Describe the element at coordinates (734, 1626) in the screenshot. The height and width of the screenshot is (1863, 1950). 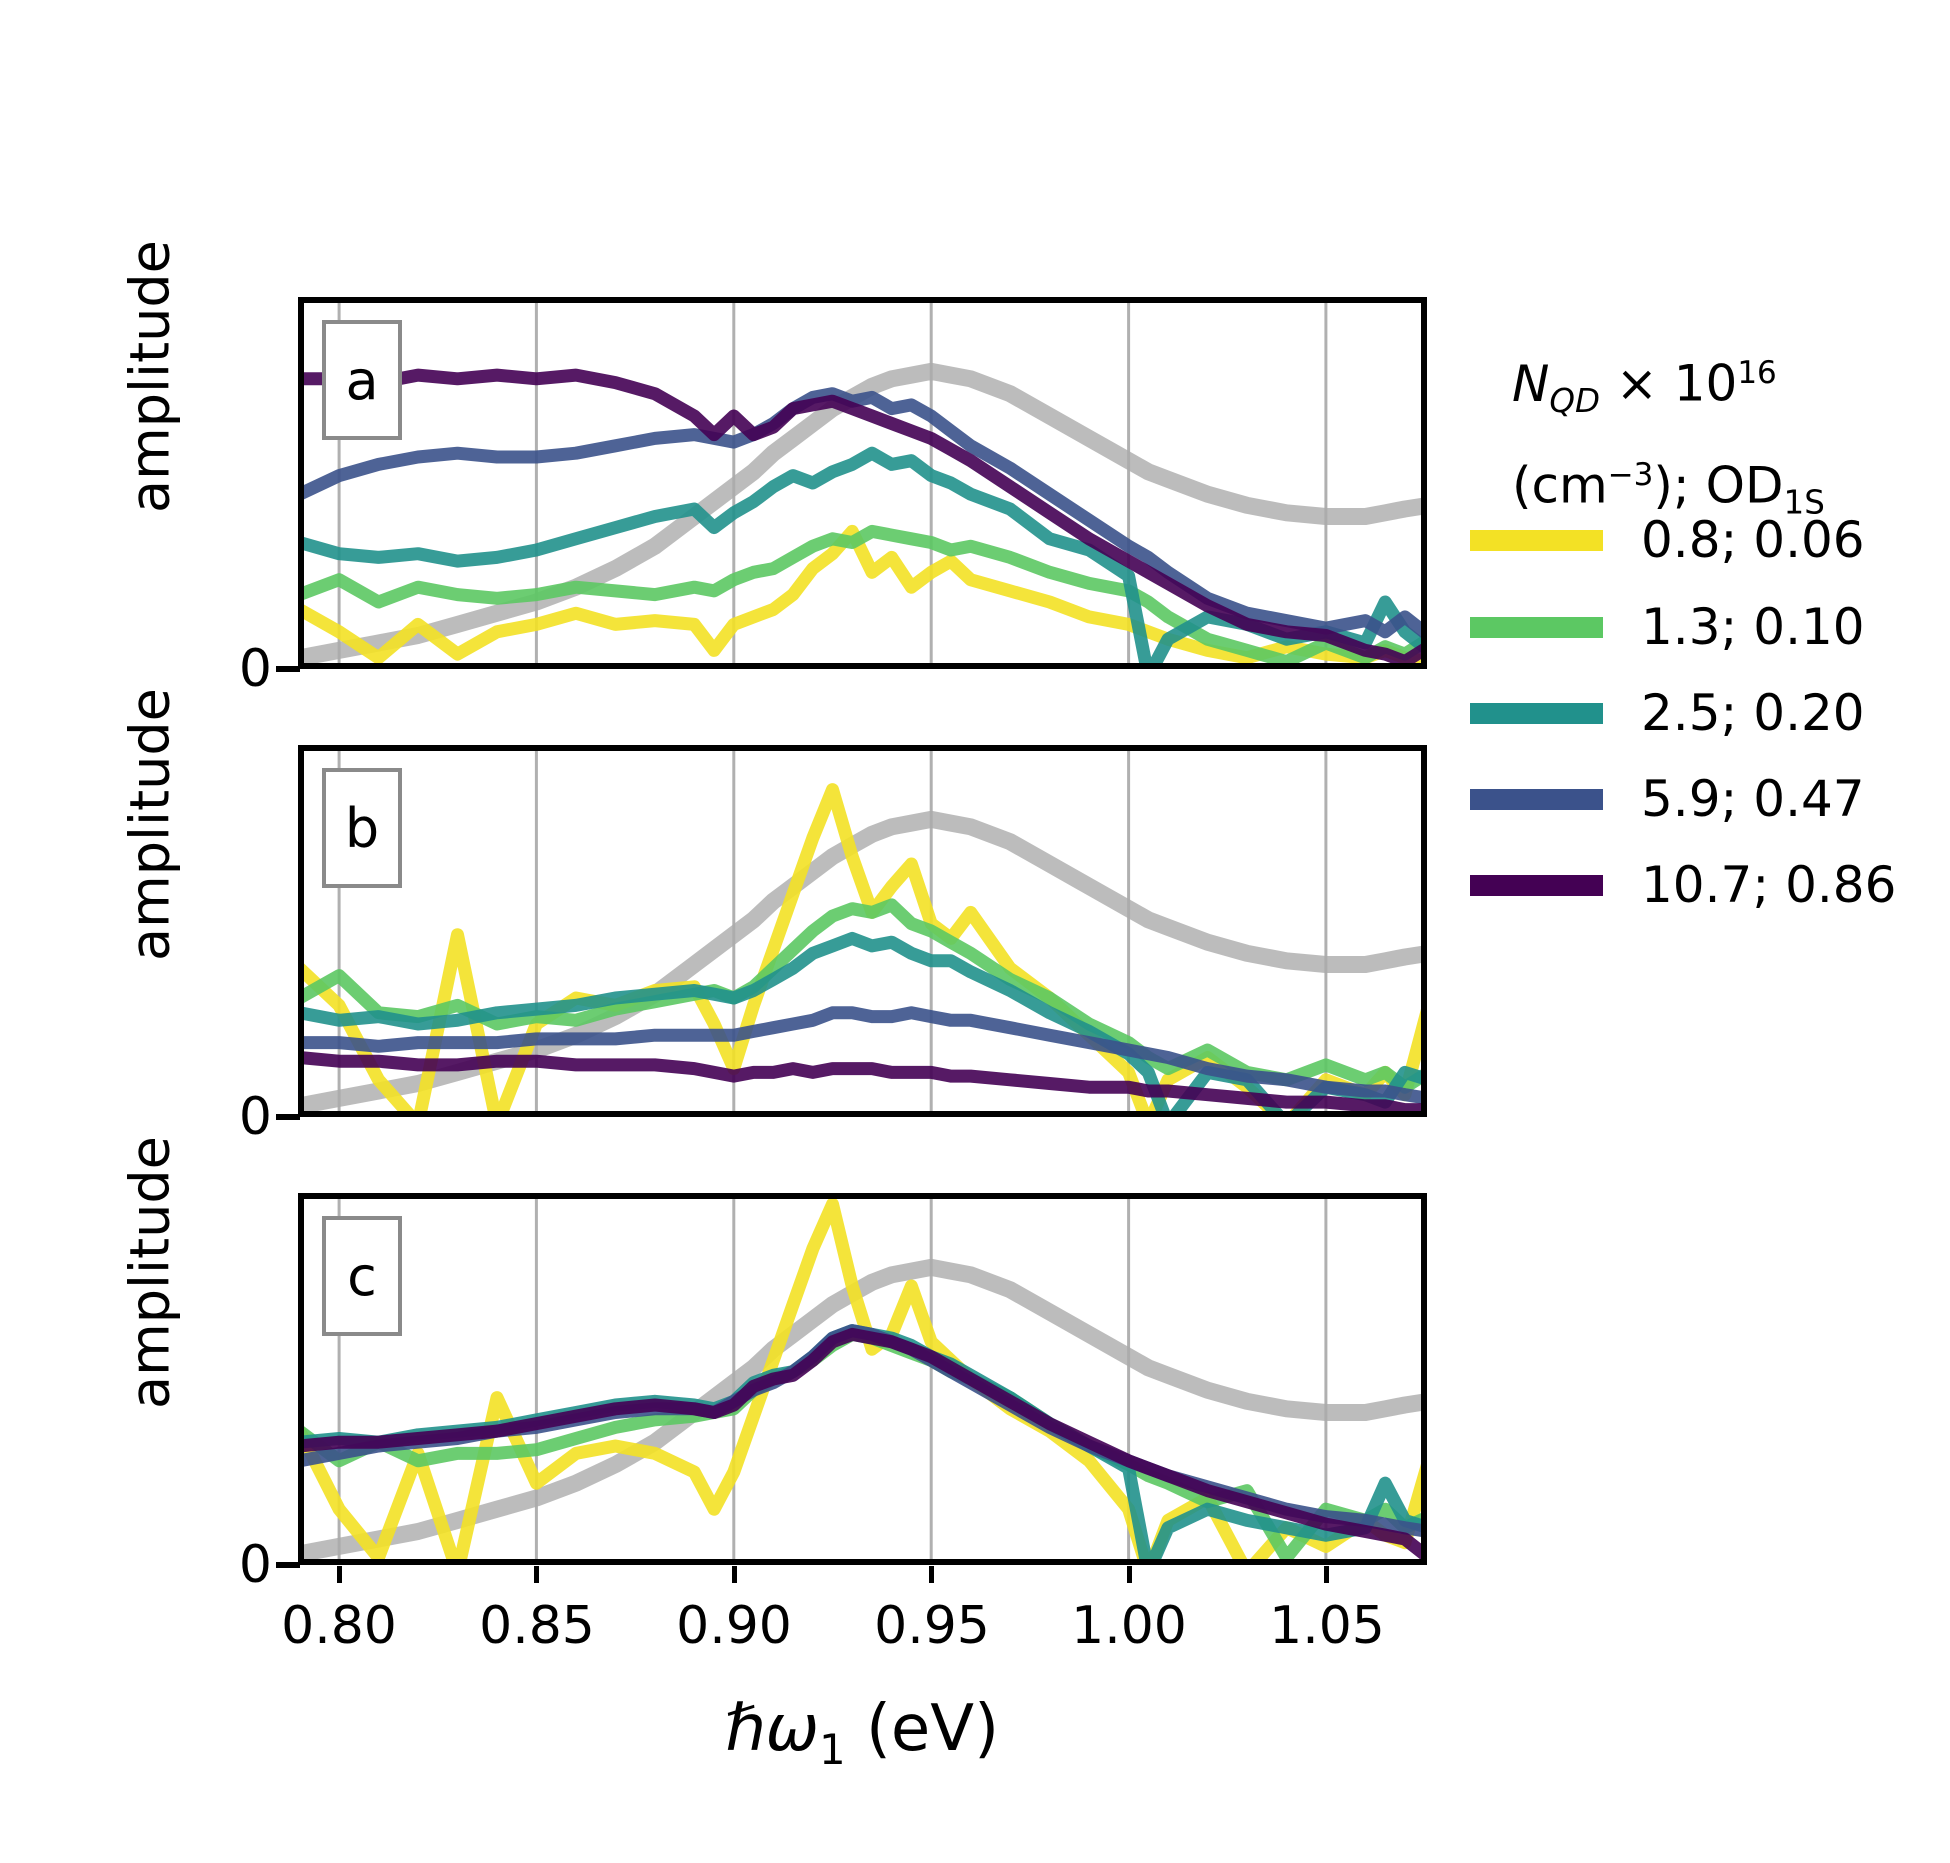
I see `x-tick-label-2: 0.90` at that location.